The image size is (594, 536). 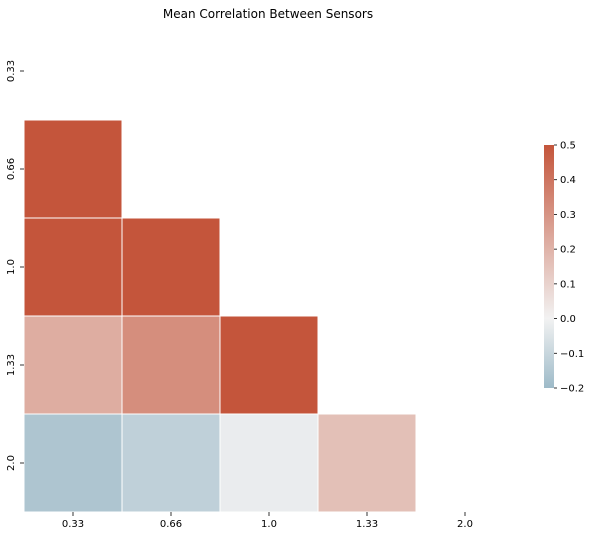 I want to click on heatmap-cell-r4-c3, so click(x=367, y=463).